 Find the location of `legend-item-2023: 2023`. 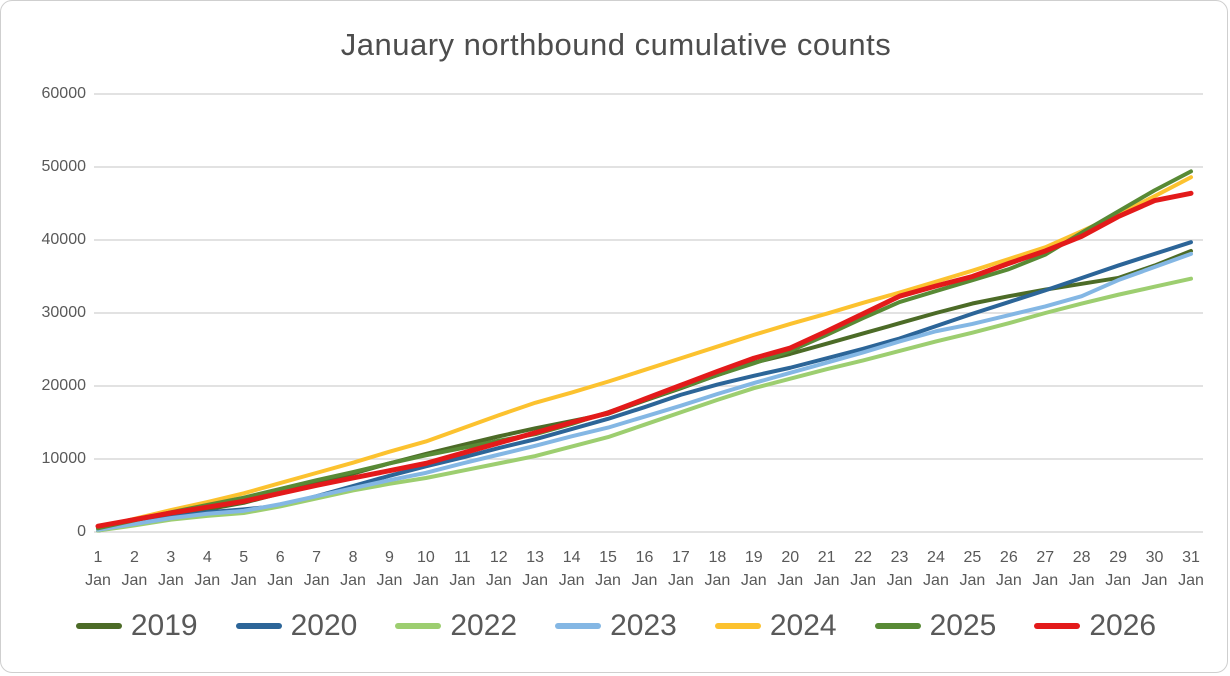

legend-item-2023: 2023 is located at coordinates (616, 626).